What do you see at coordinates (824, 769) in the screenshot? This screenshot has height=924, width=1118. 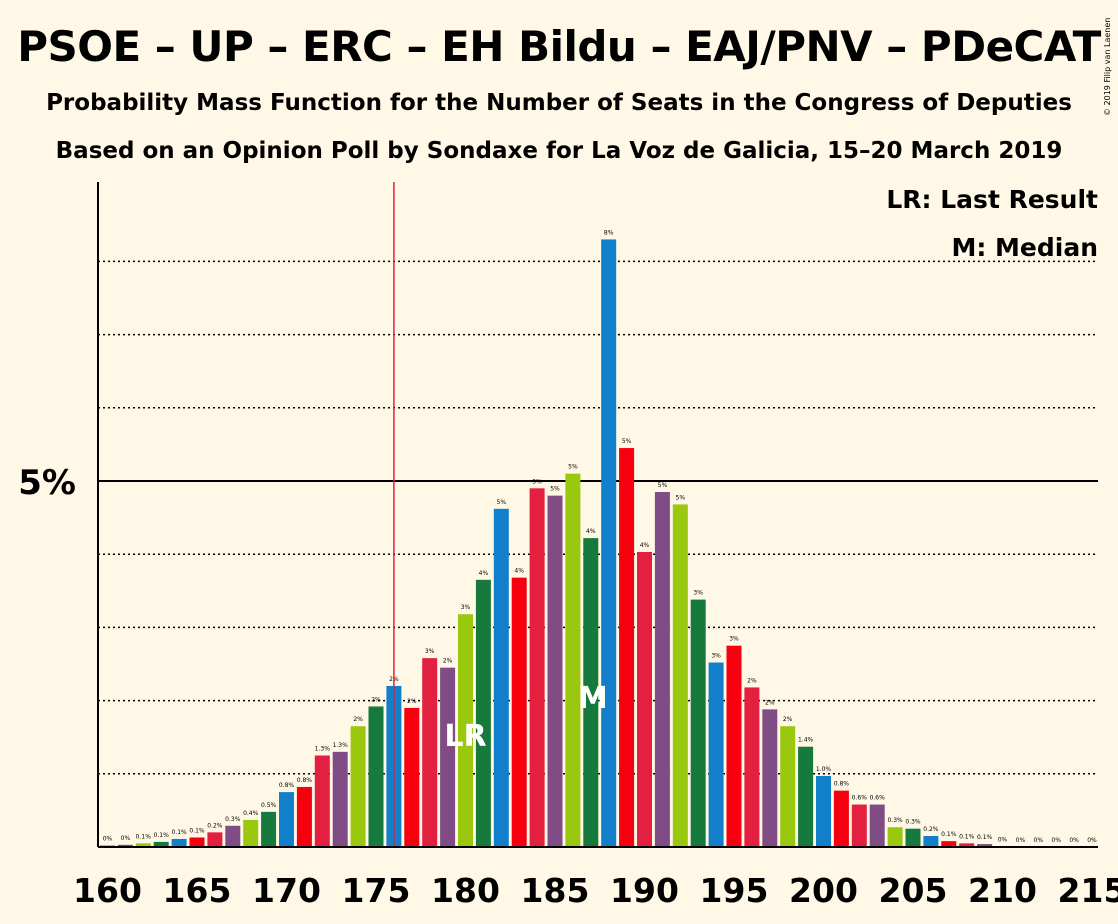 I see `bar-value-label: 1.0%` at bounding box center [824, 769].